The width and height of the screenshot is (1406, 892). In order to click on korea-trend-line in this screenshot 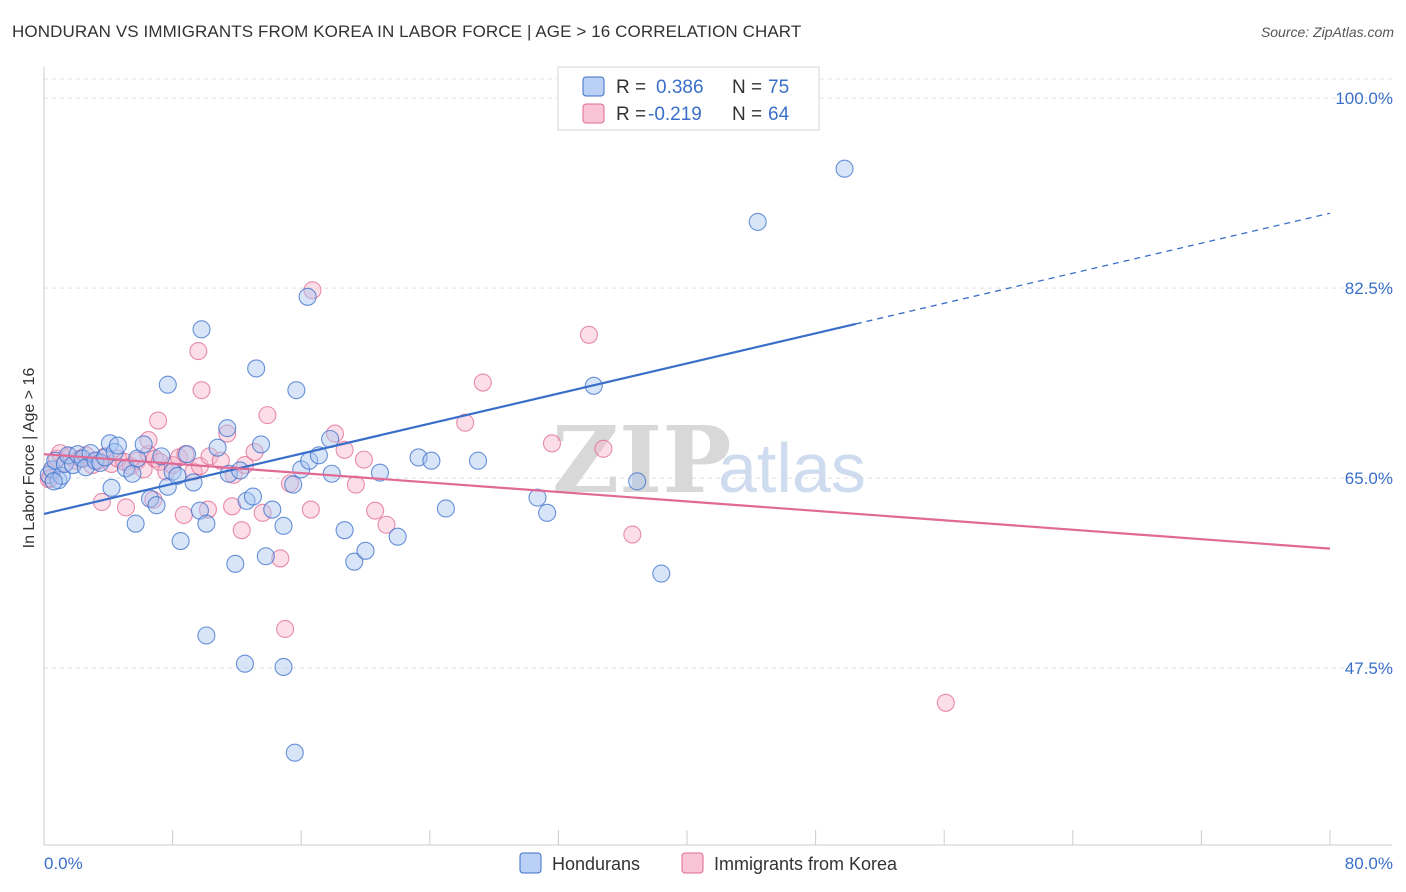, I will do `click(687, 501)`.